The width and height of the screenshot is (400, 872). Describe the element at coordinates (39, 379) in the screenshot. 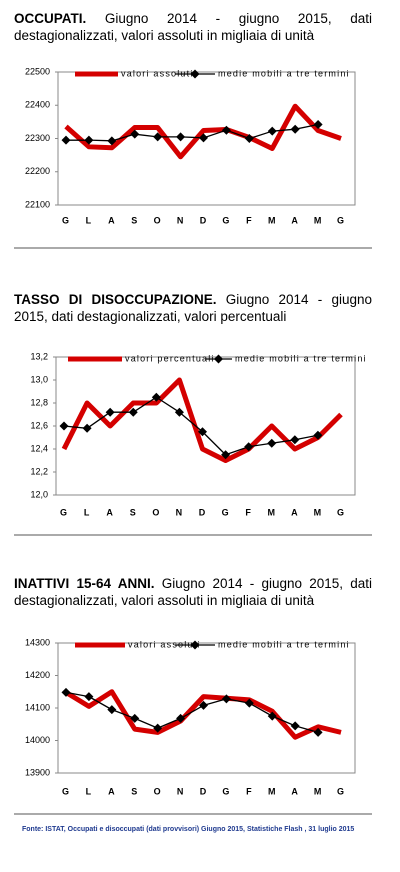

I see `y-tick-label: 13,0` at that location.